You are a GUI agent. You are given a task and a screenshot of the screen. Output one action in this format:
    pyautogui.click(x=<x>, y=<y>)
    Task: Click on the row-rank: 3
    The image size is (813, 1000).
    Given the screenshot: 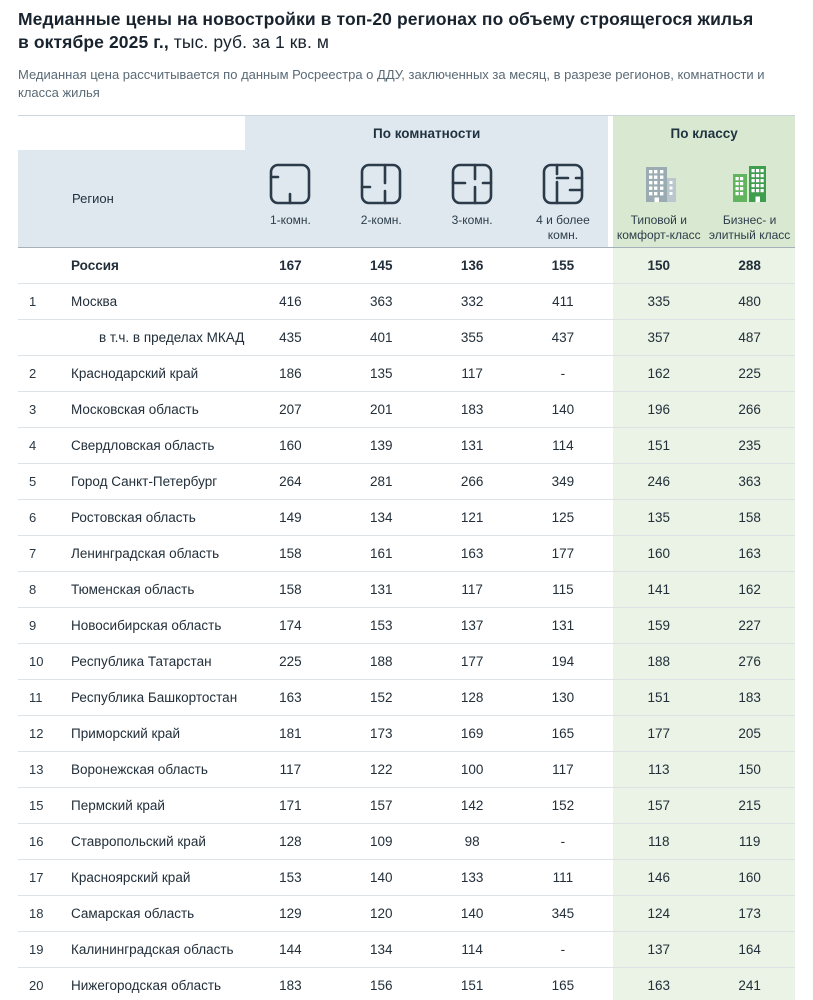 What is the action you would take?
    pyautogui.click(x=33, y=410)
    